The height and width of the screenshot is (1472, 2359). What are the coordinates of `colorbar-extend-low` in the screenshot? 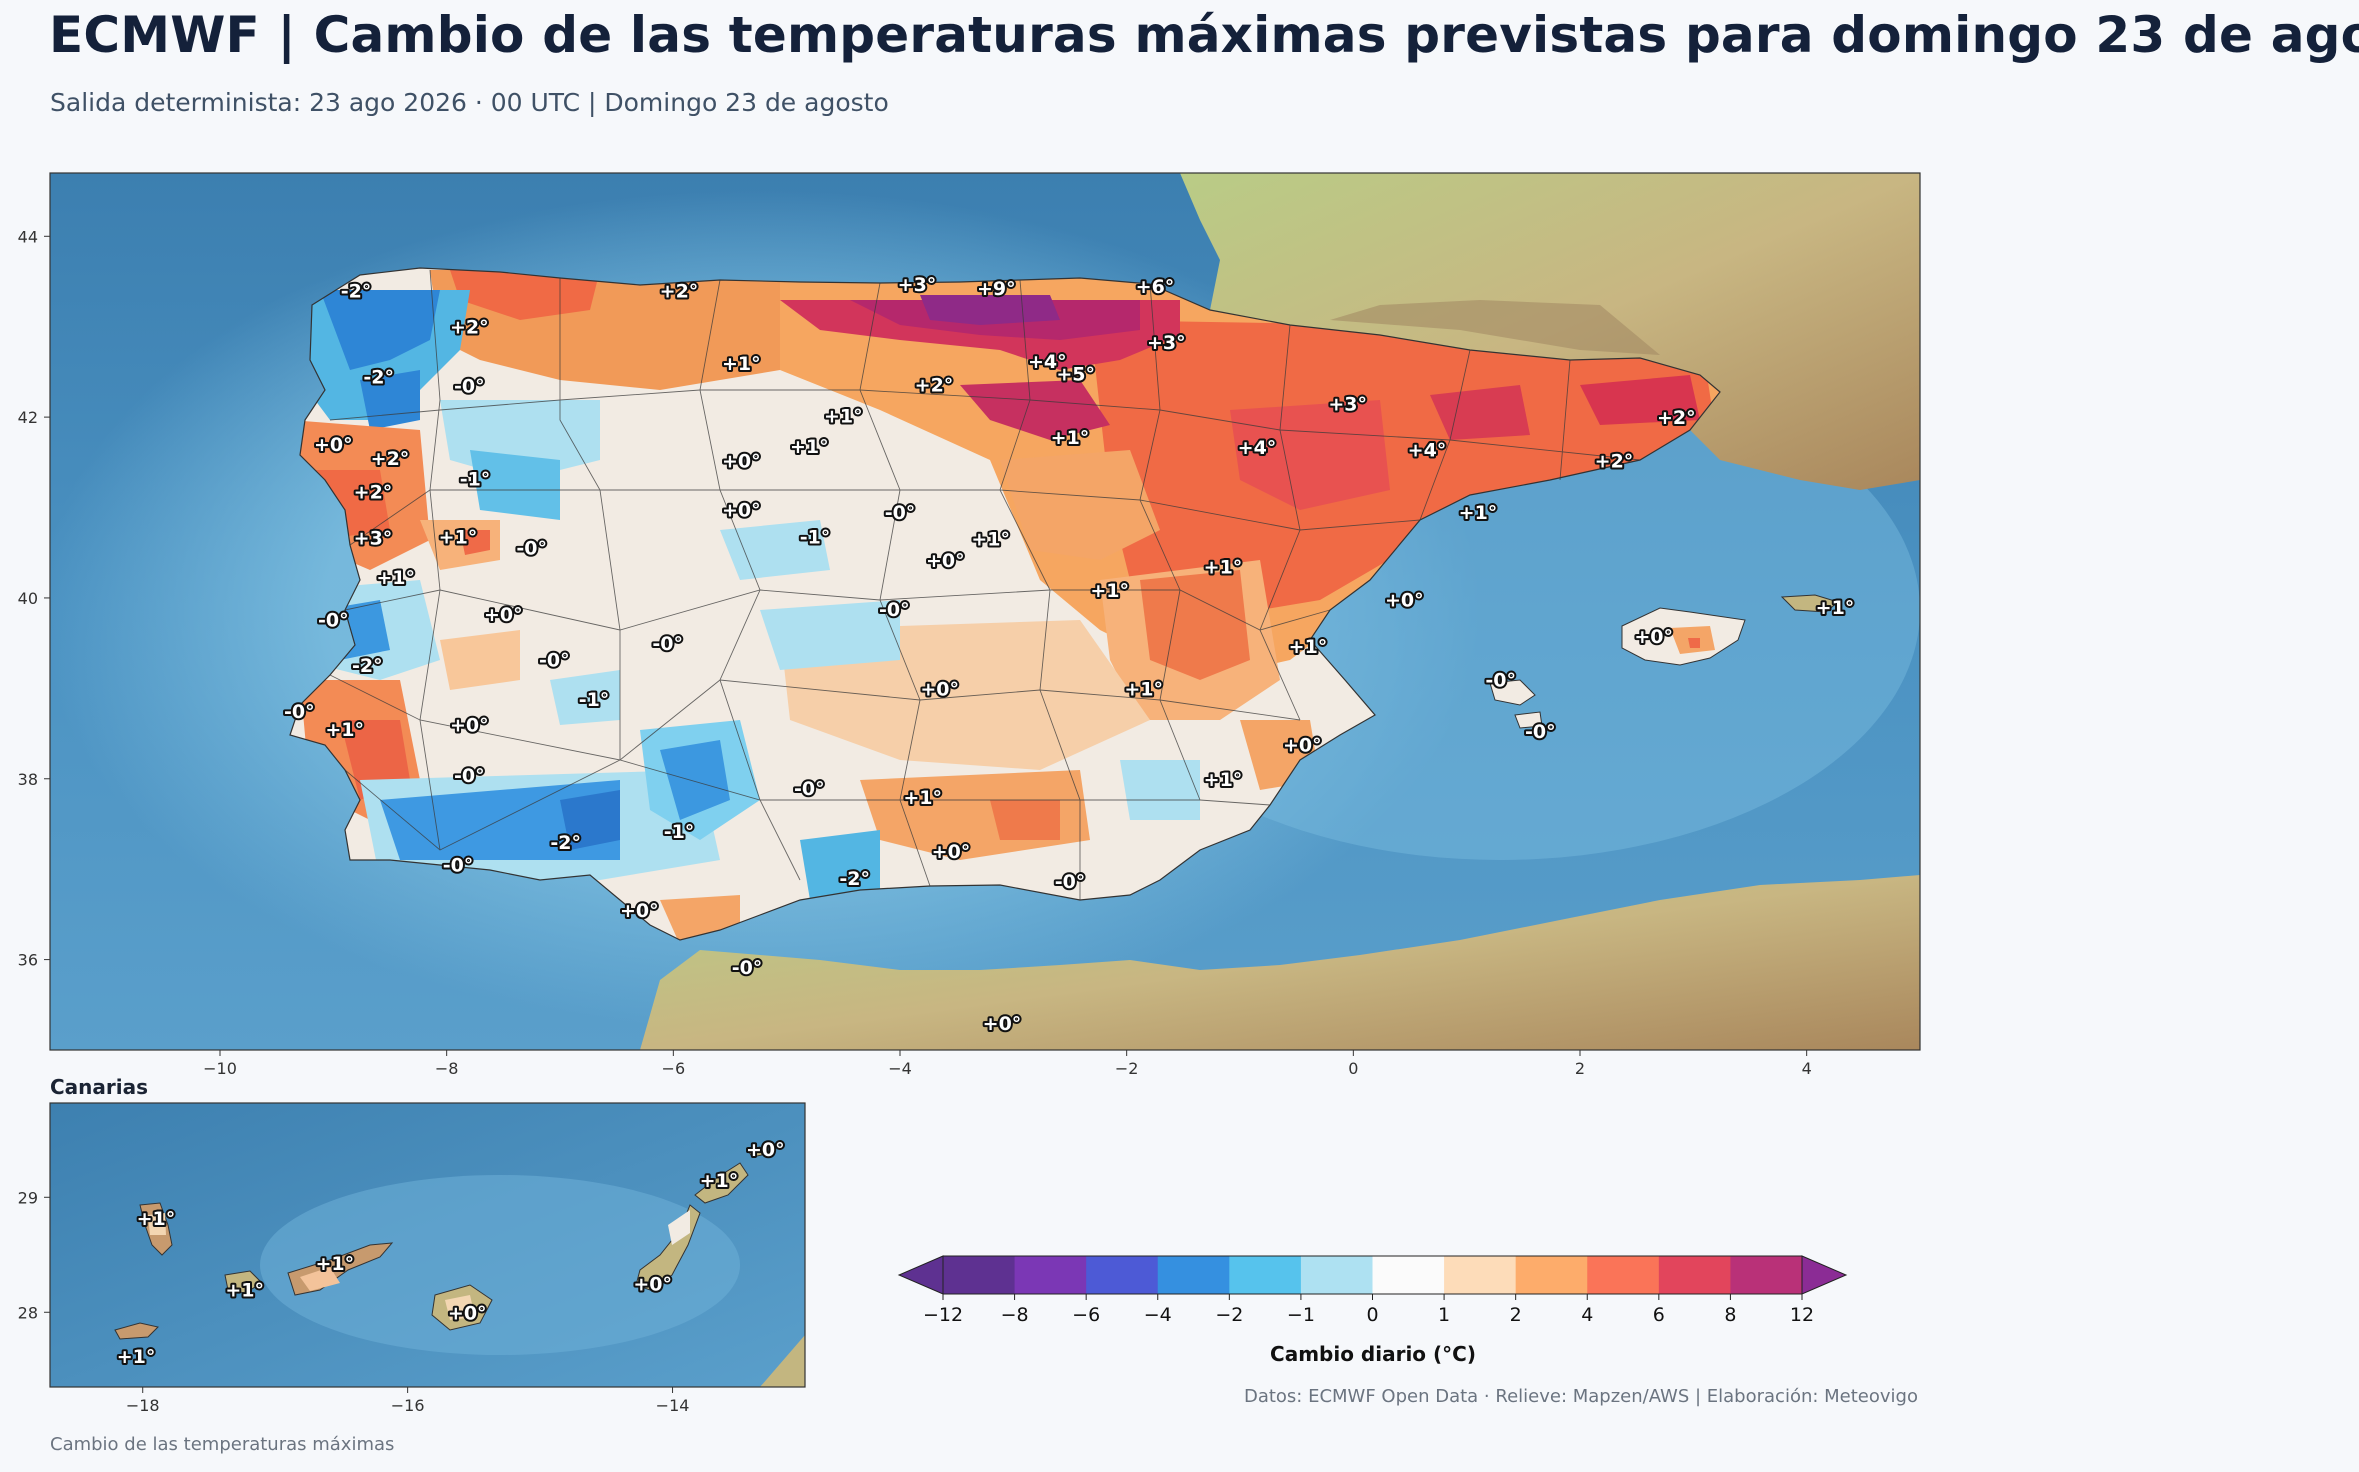 It's located at (920, 1275).